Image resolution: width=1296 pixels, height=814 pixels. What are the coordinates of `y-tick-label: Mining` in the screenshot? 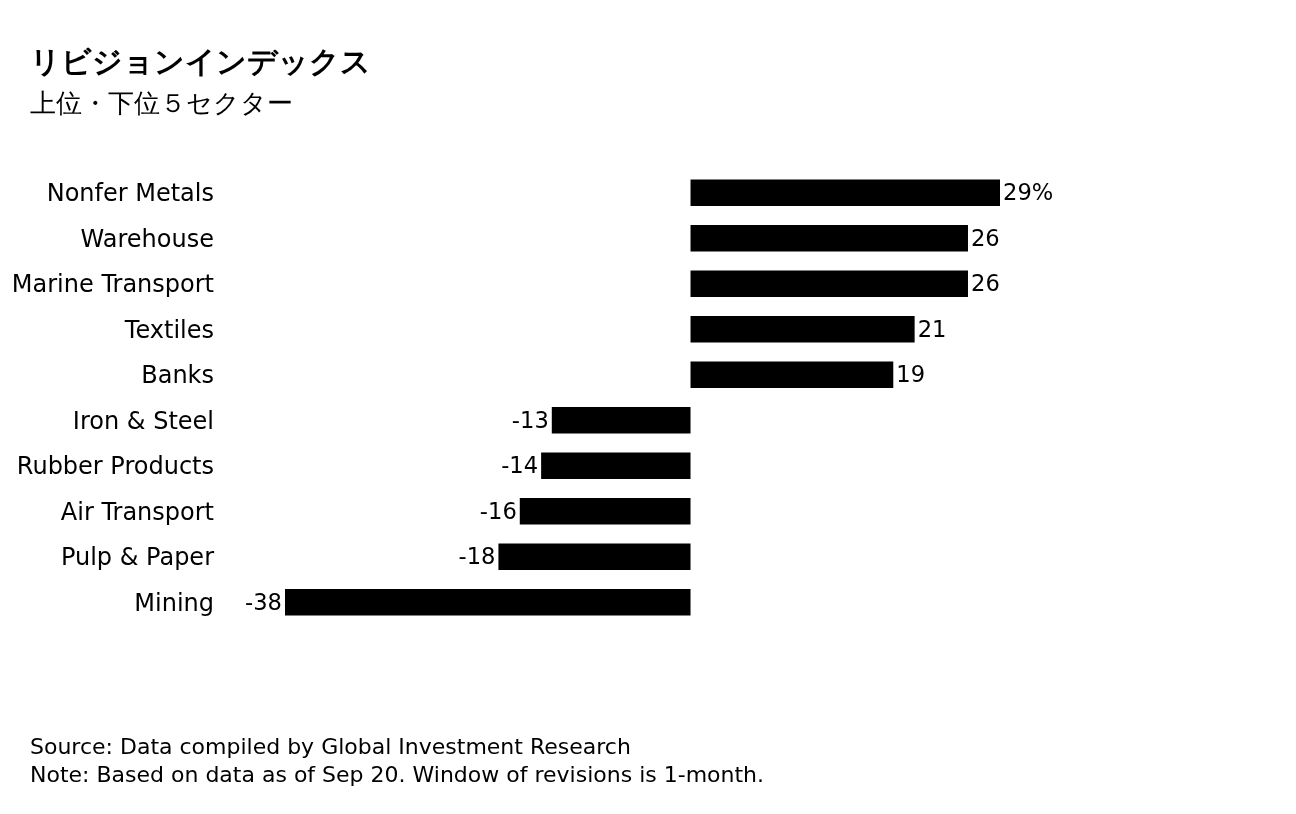 It's located at (174, 602).